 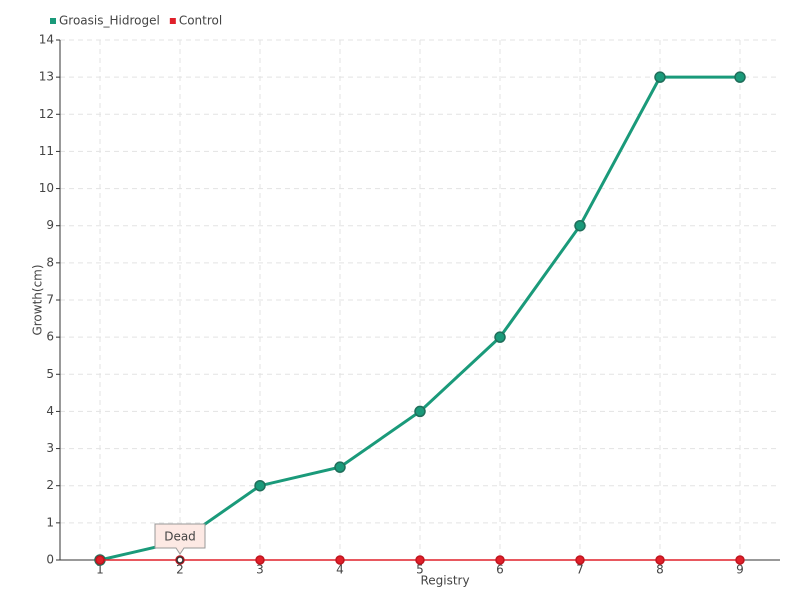 What do you see at coordinates (180, 570) in the screenshot?
I see `x-tick-label: 2` at bounding box center [180, 570].